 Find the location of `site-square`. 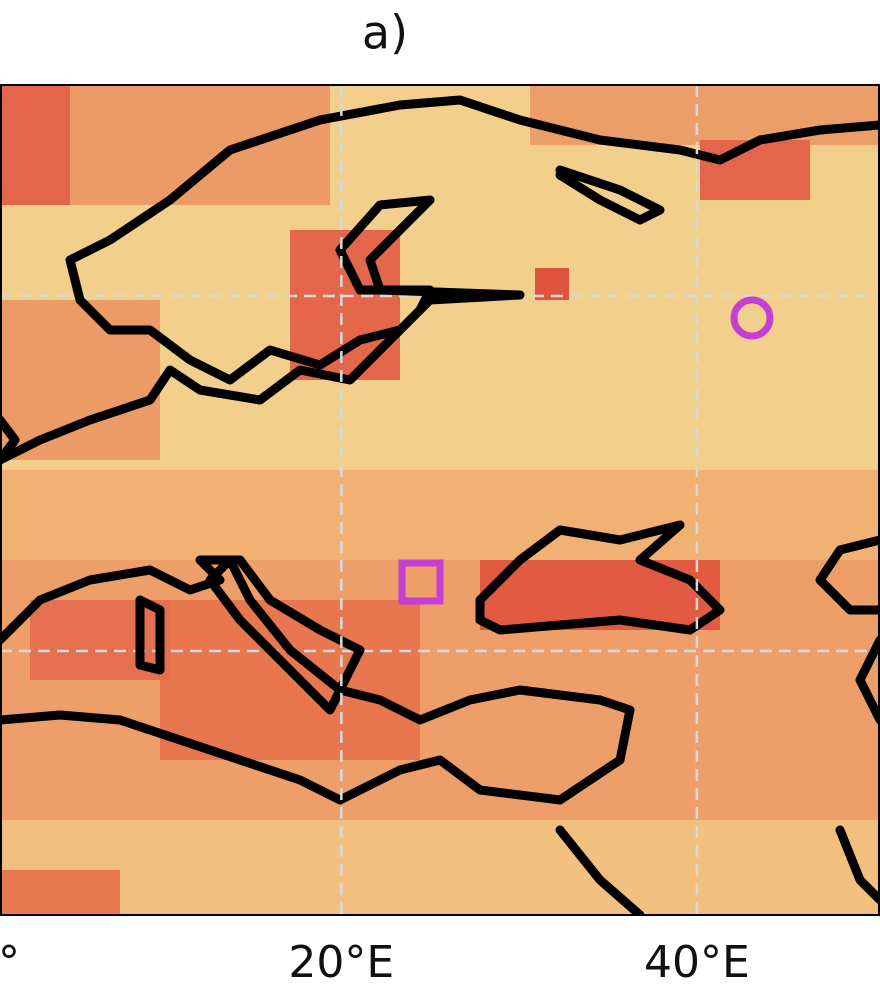

site-square is located at coordinates (421, 582).